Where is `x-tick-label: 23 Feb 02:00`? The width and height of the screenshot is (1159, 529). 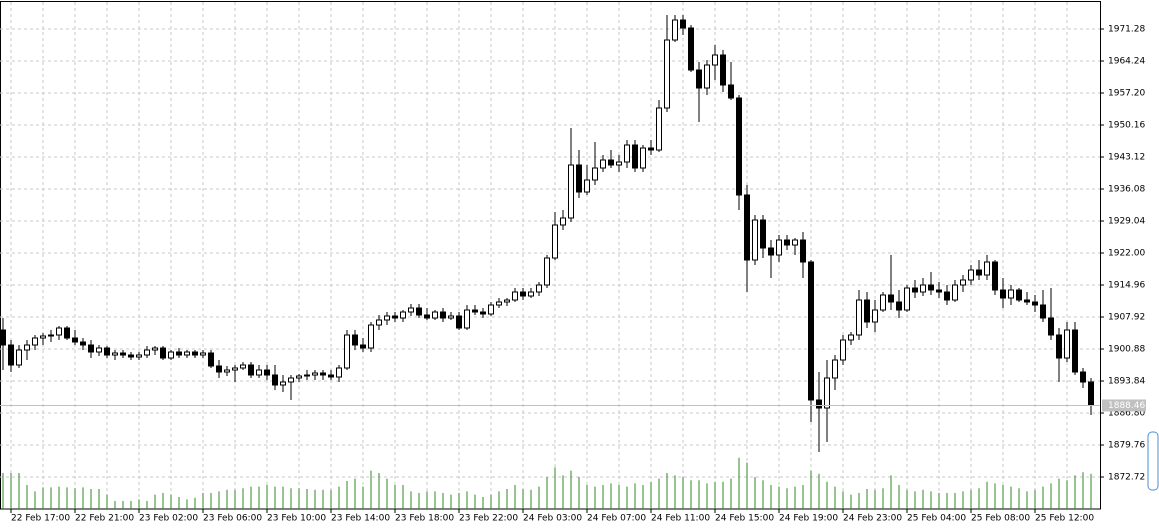 x-tick-label: 23 Feb 02:00 is located at coordinates (168, 519).